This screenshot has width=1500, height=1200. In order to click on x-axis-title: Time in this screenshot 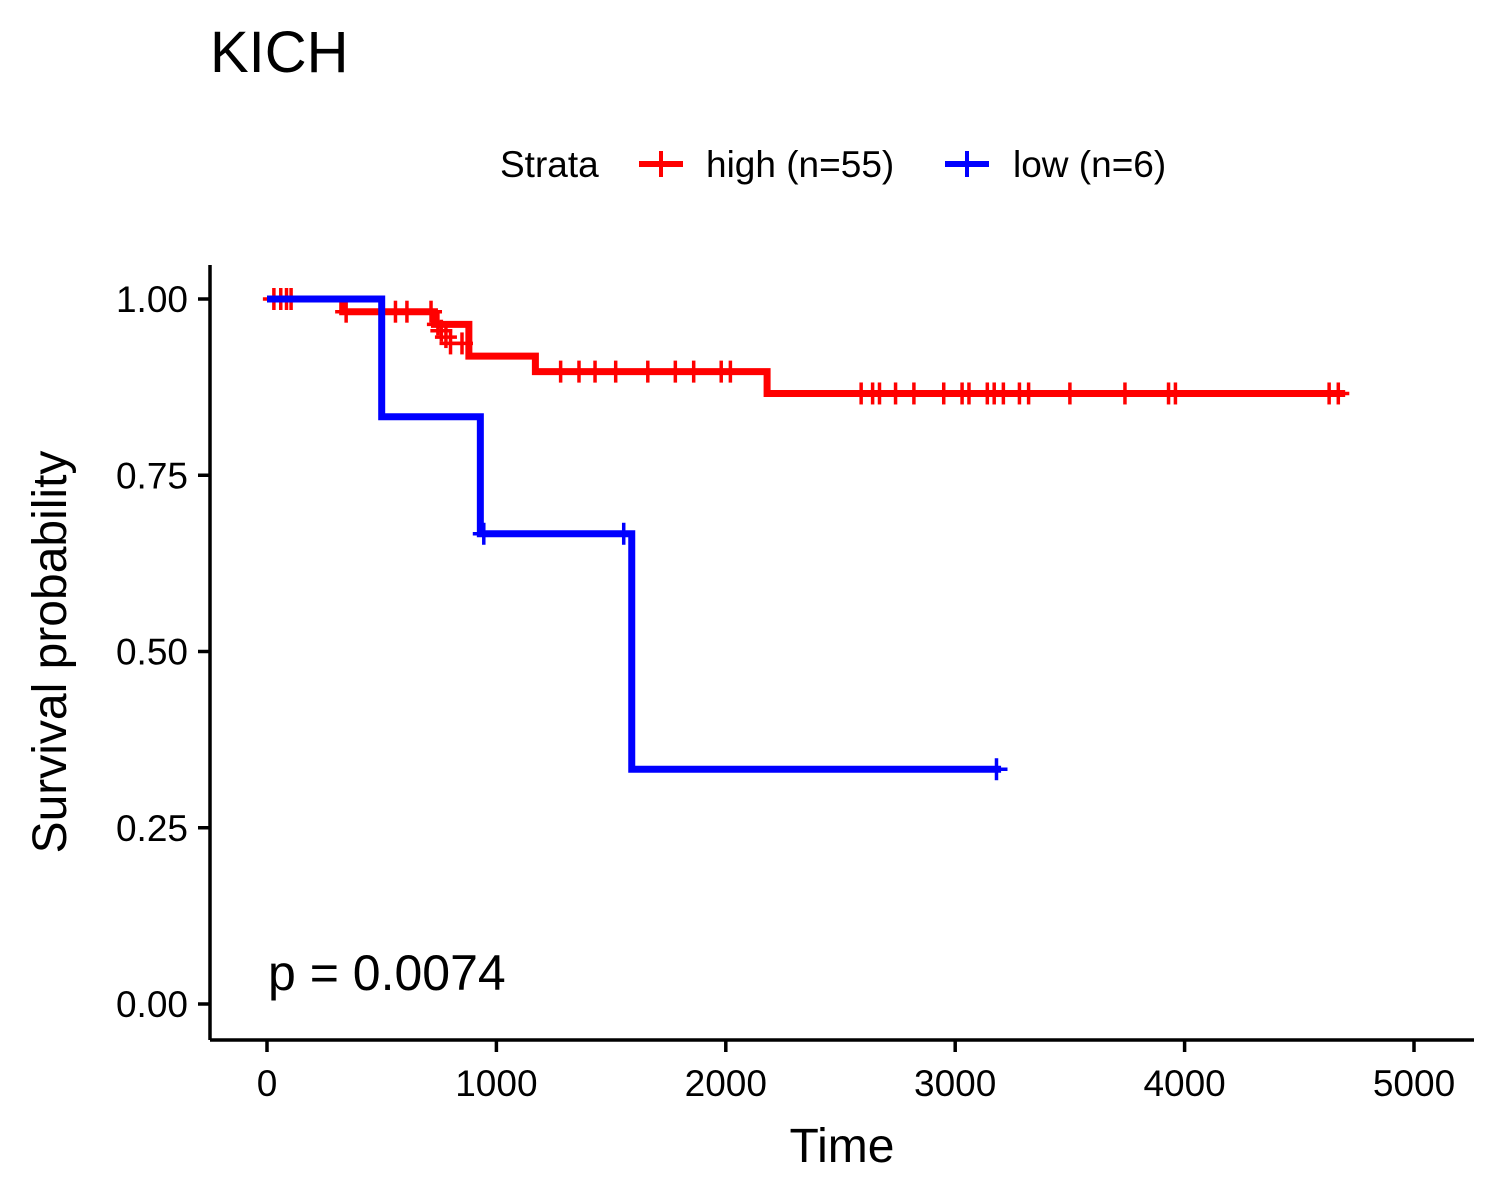, I will do `click(842, 1146)`.